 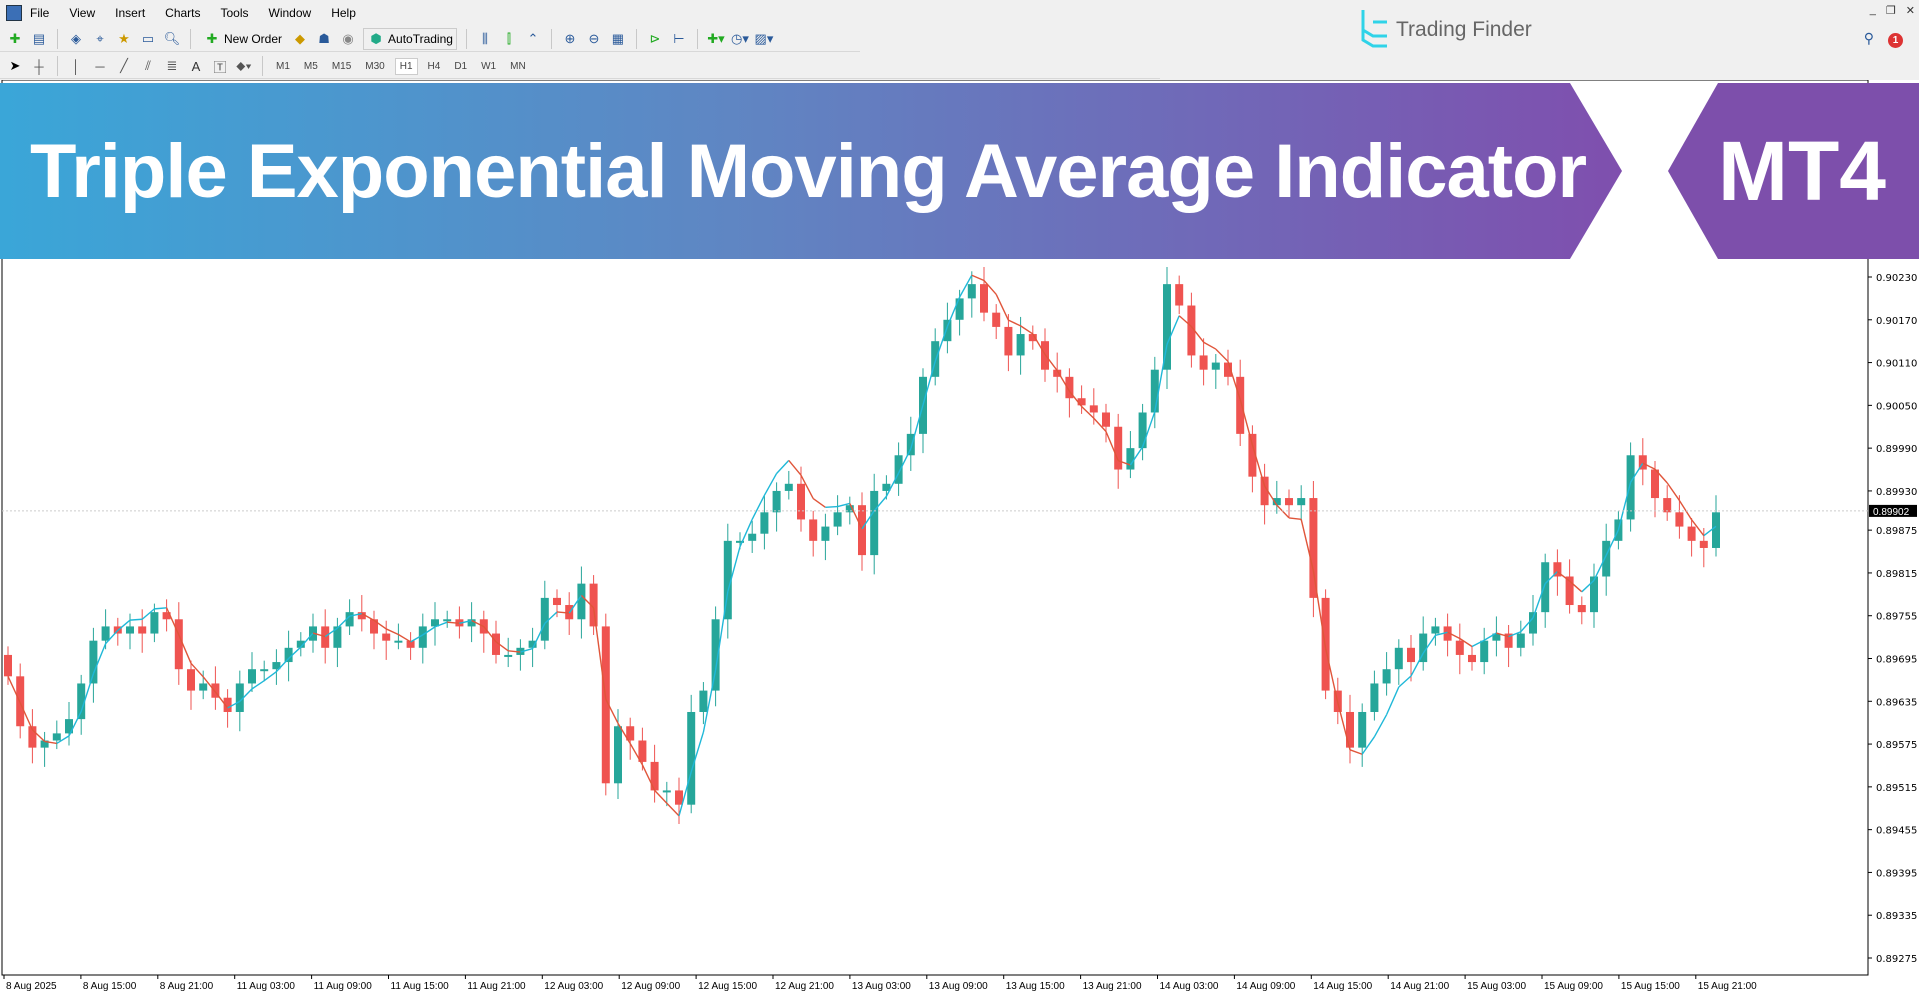 What do you see at coordinates (40, 12) in the screenshot?
I see `menu-file: File` at bounding box center [40, 12].